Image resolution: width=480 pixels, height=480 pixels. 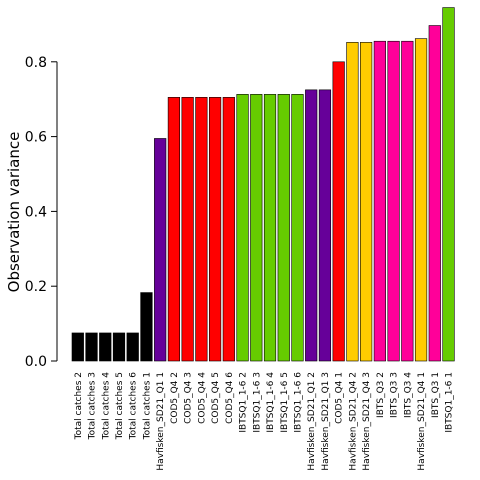 What do you see at coordinates (257, 402) in the screenshot?
I see `x-category-label: IBTSQ1_1-6 3` at bounding box center [257, 402].